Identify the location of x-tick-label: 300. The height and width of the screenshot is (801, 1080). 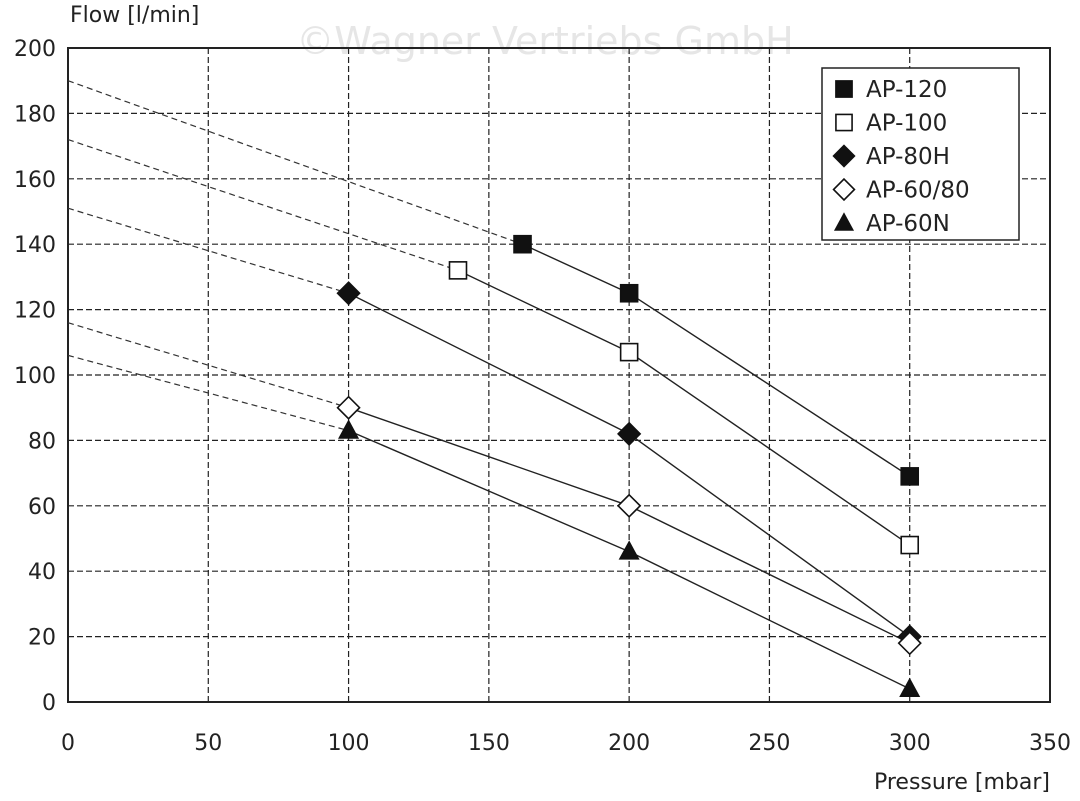
(910, 743).